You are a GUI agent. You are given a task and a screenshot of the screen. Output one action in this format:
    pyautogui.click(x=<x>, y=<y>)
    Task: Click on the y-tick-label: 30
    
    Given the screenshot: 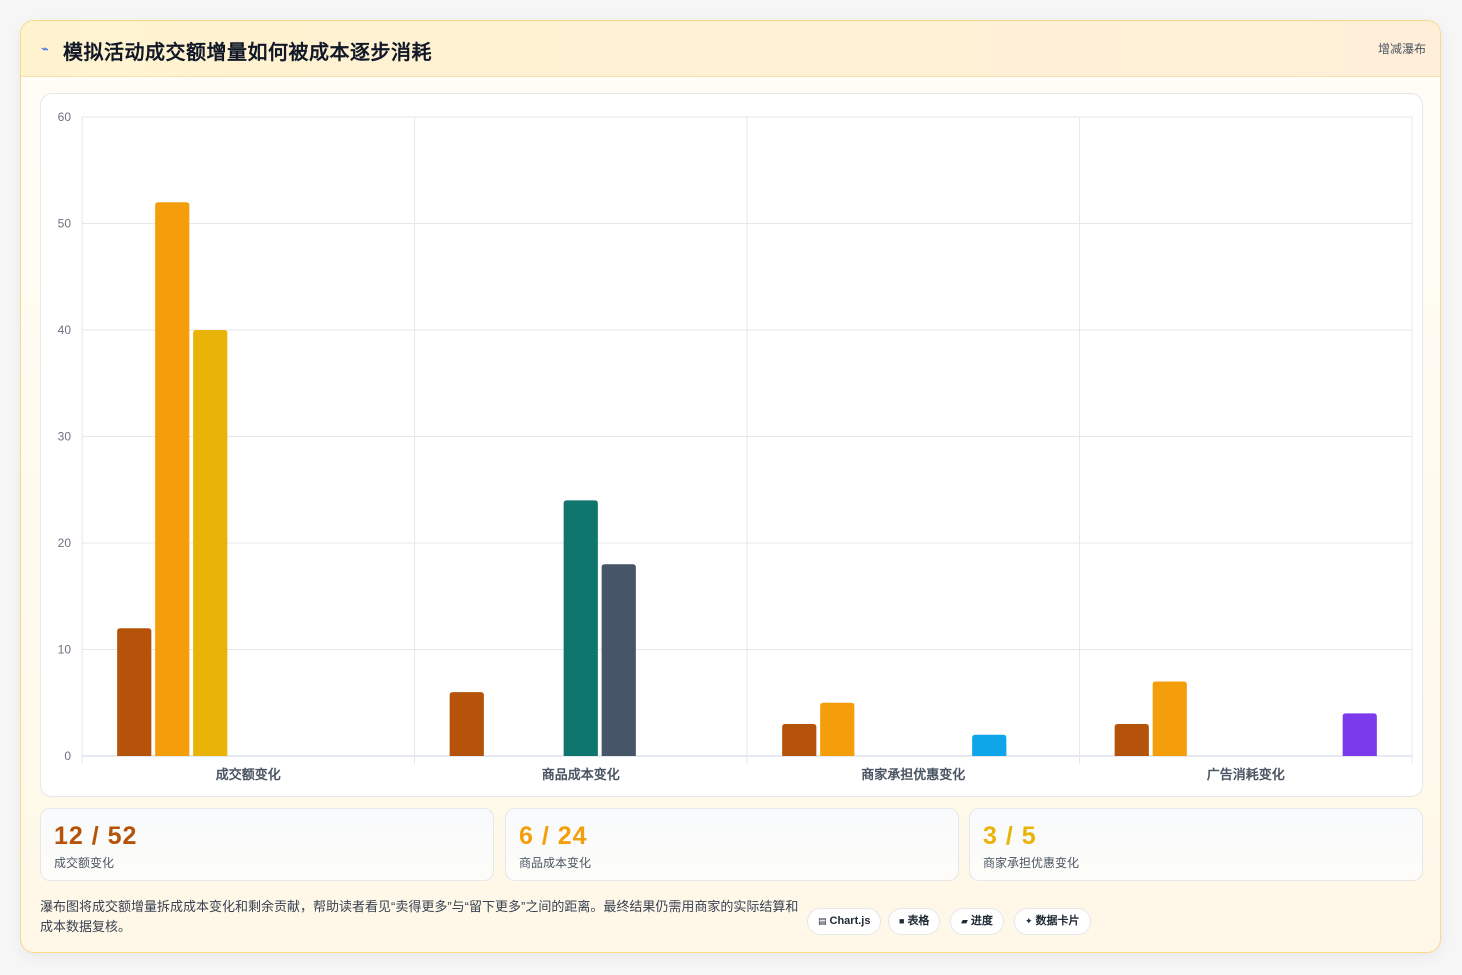 What is the action you would take?
    pyautogui.click(x=65, y=437)
    